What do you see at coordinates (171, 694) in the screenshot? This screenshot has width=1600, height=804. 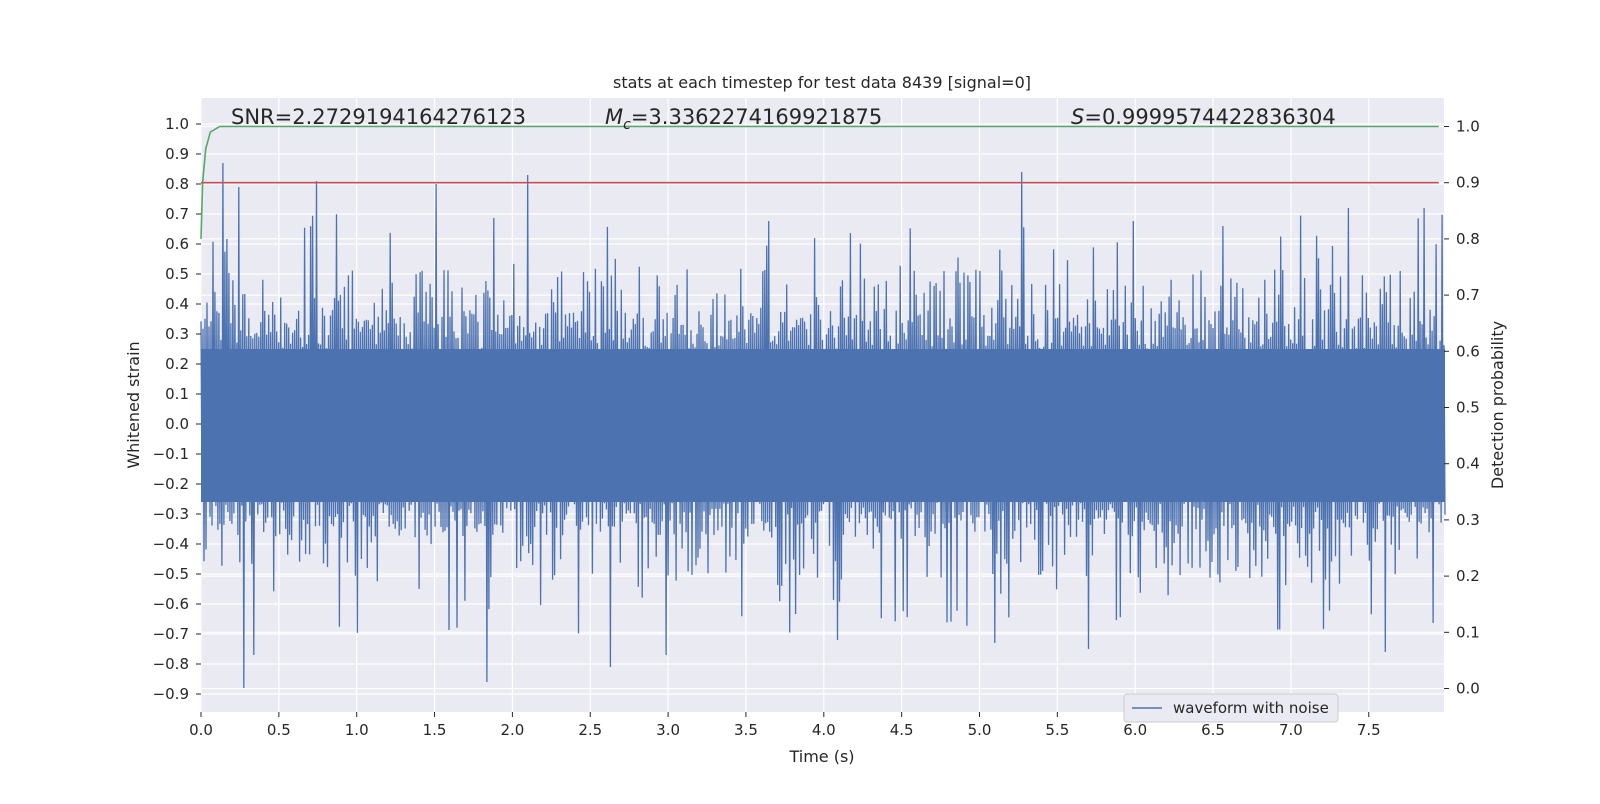 I see `left-y-tick-label: −0.9` at bounding box center [171, 694].